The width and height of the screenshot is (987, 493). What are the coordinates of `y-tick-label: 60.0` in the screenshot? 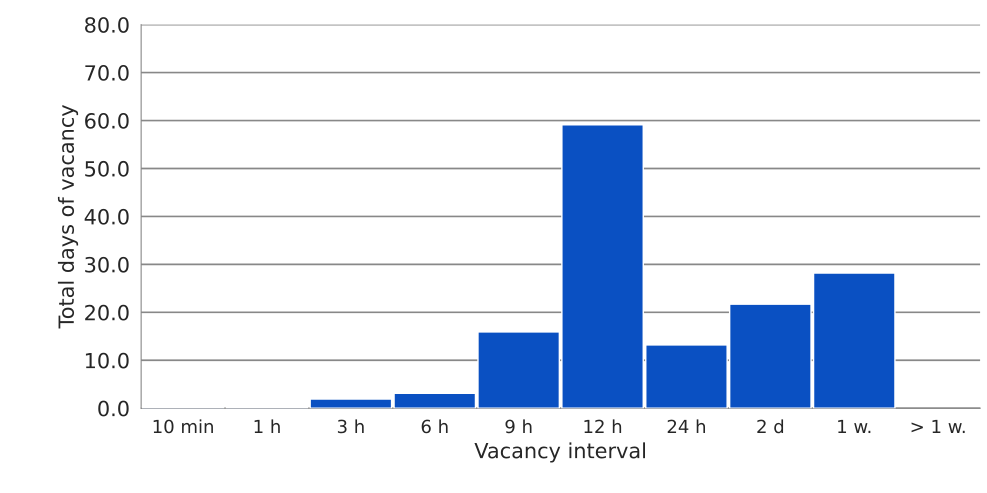 It's located at (107, 120).